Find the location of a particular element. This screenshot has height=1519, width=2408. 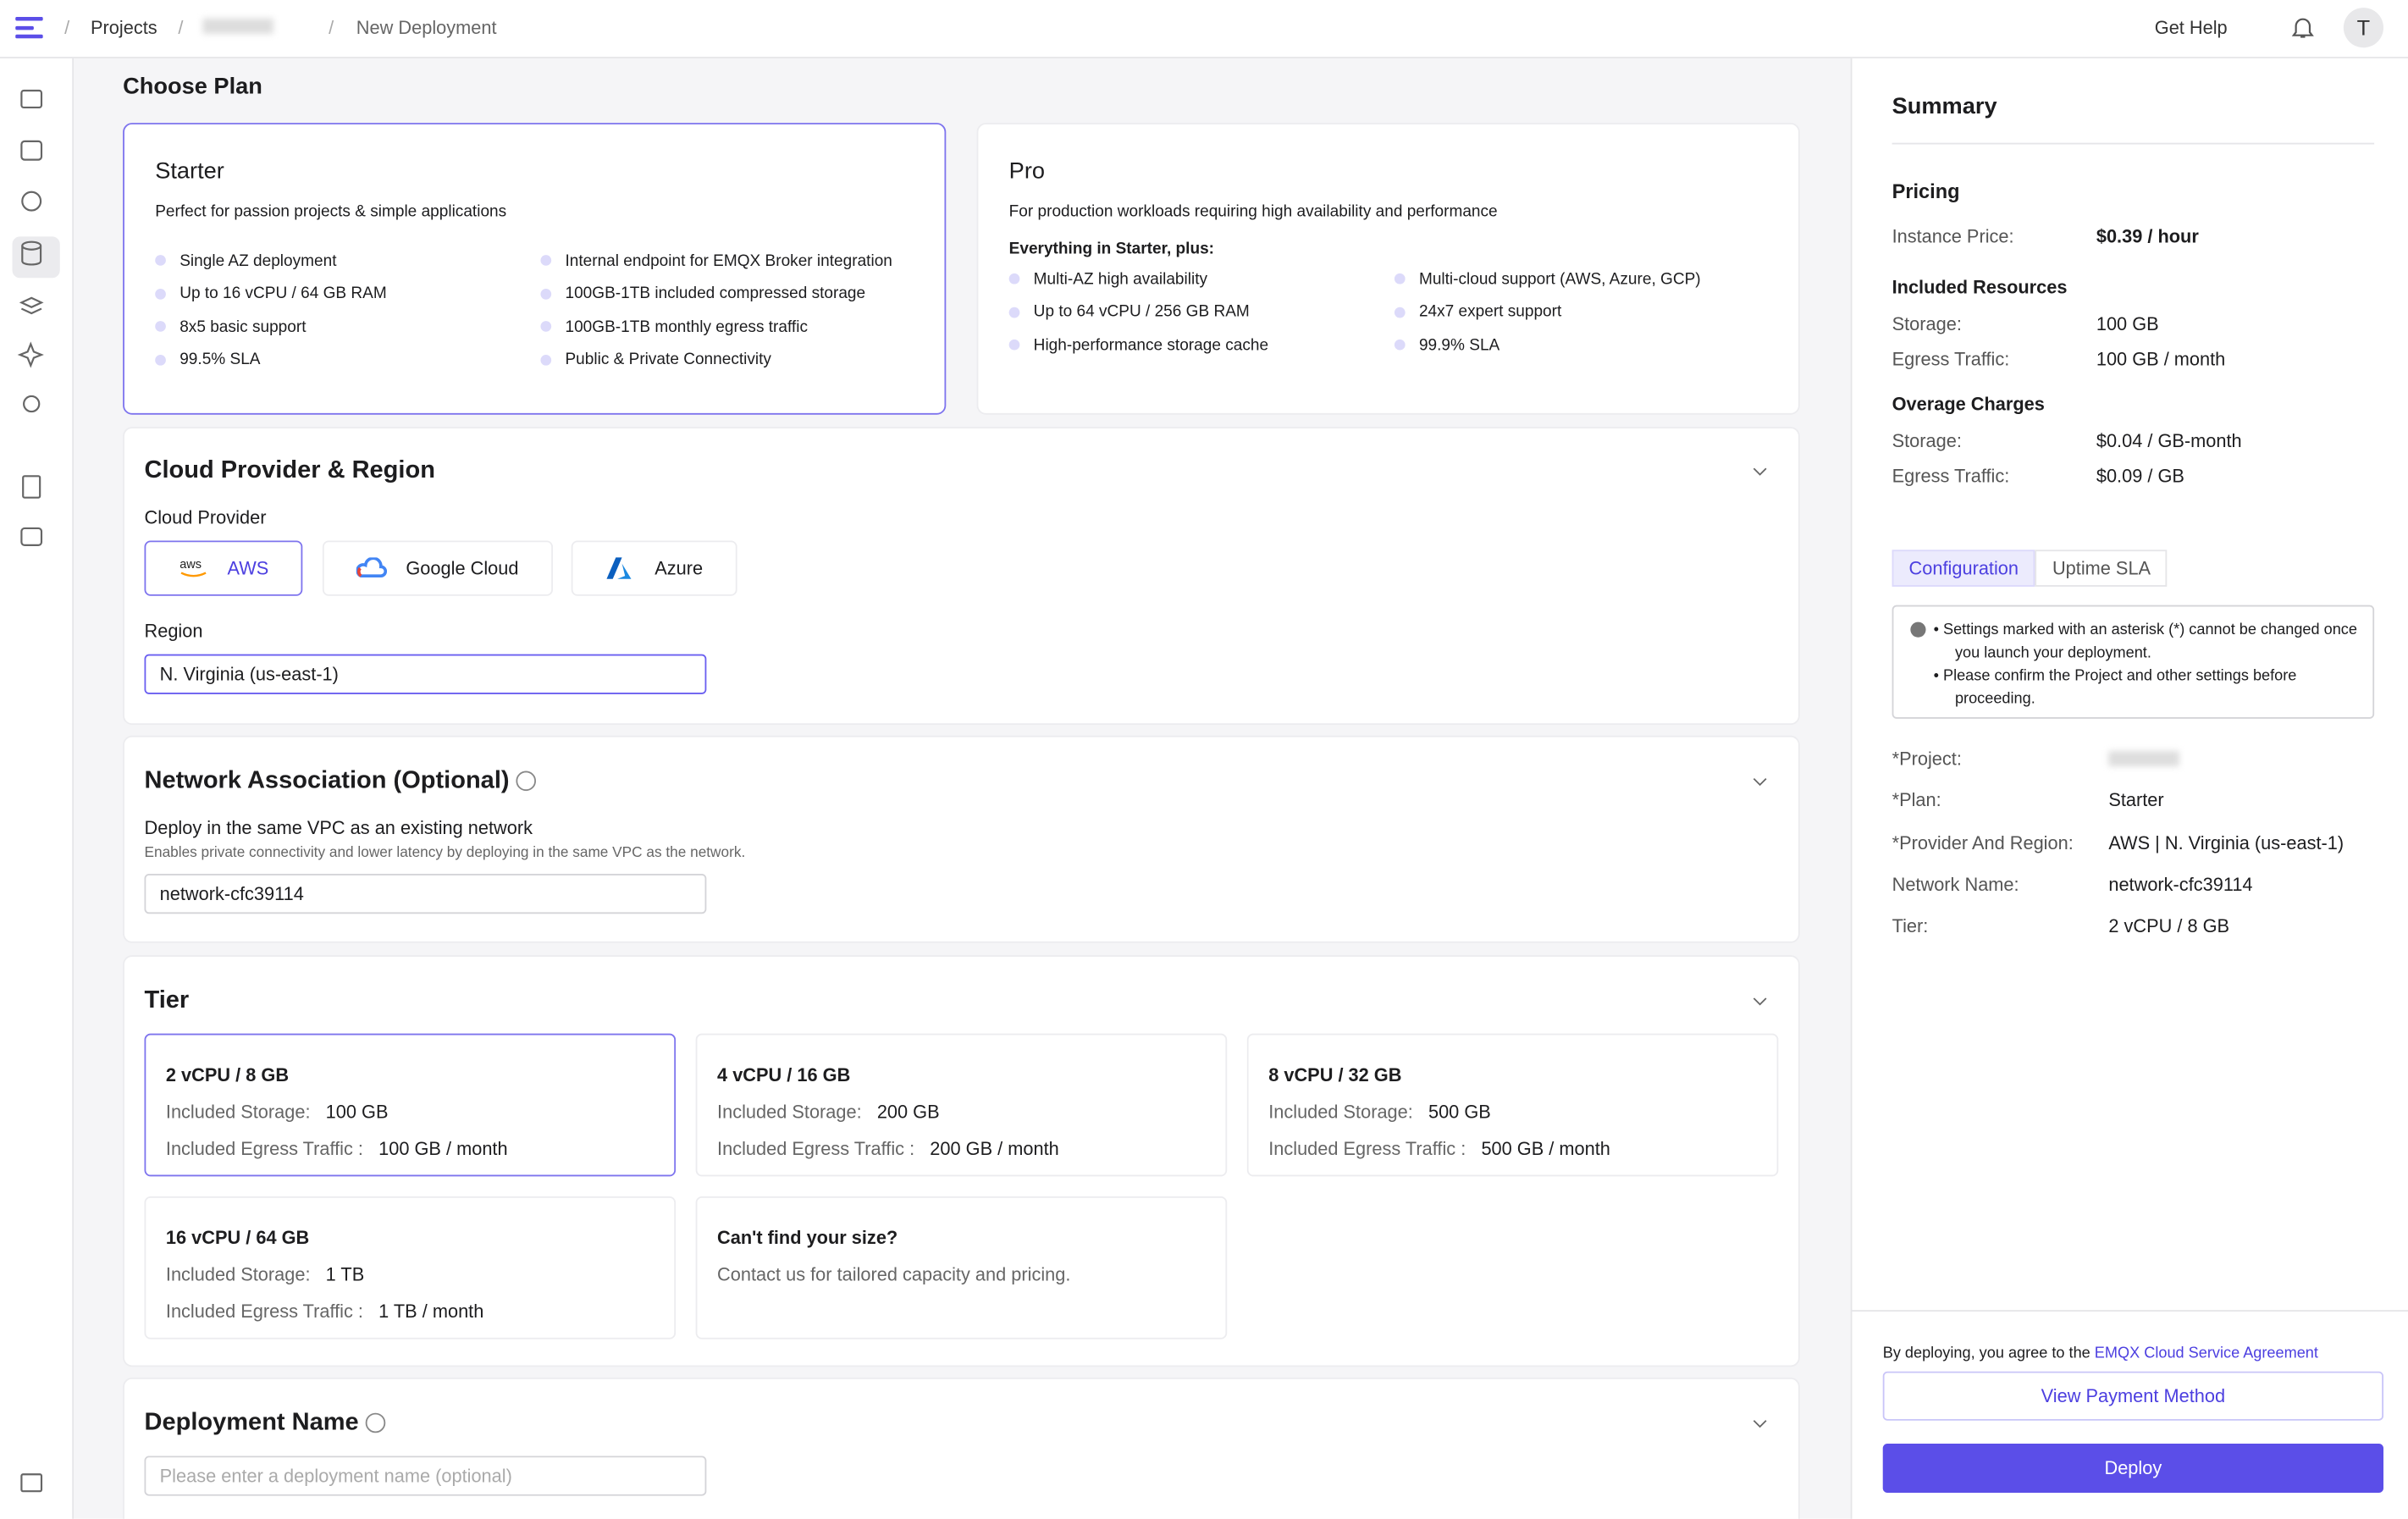

top-bar: / Projects / / New Deployment Get Help T is located at coordinates (1204, 29).